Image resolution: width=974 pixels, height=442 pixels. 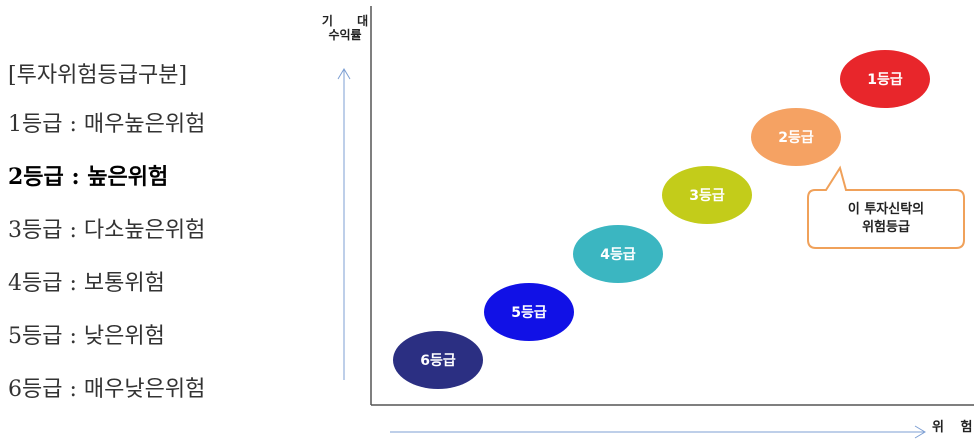 What do you see at coordinates (886, 218) in the screenshot?
I see `callout-text: 이 투자신탁의 위험등급` at bounding box center [886, 218].